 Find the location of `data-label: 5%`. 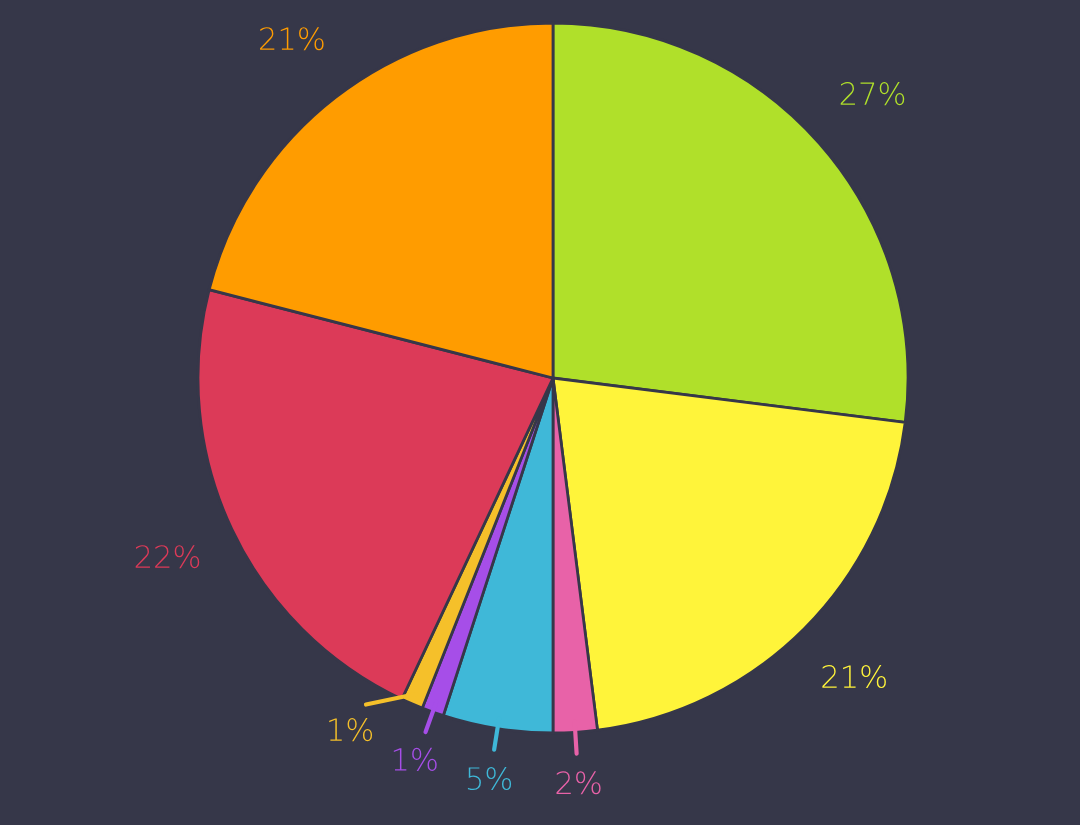

data-label: 5% is located at coordinates (489, 778).